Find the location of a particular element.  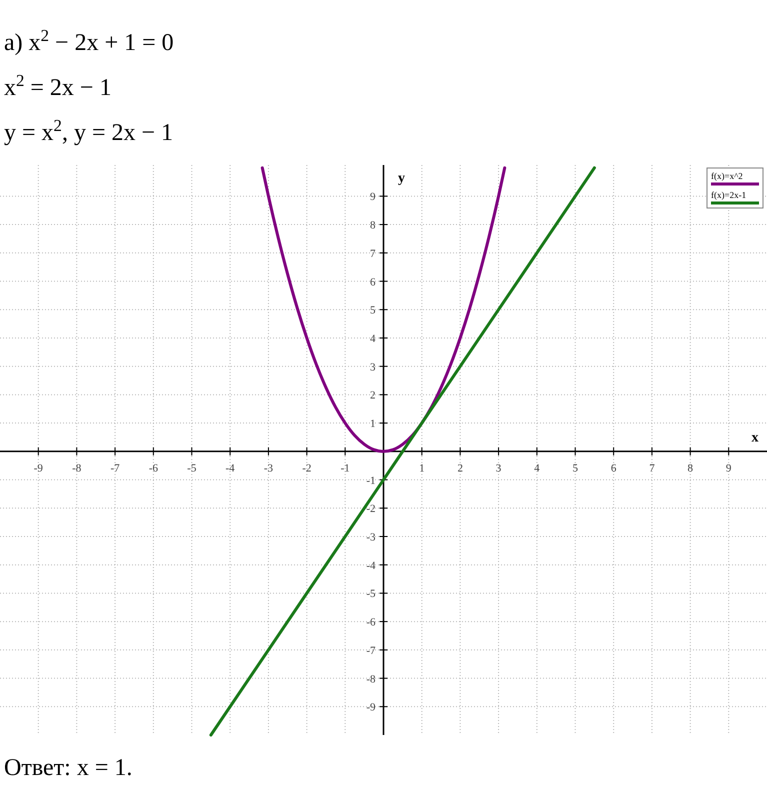

y-tick-label: 8 is located at coordinates (373, 226).